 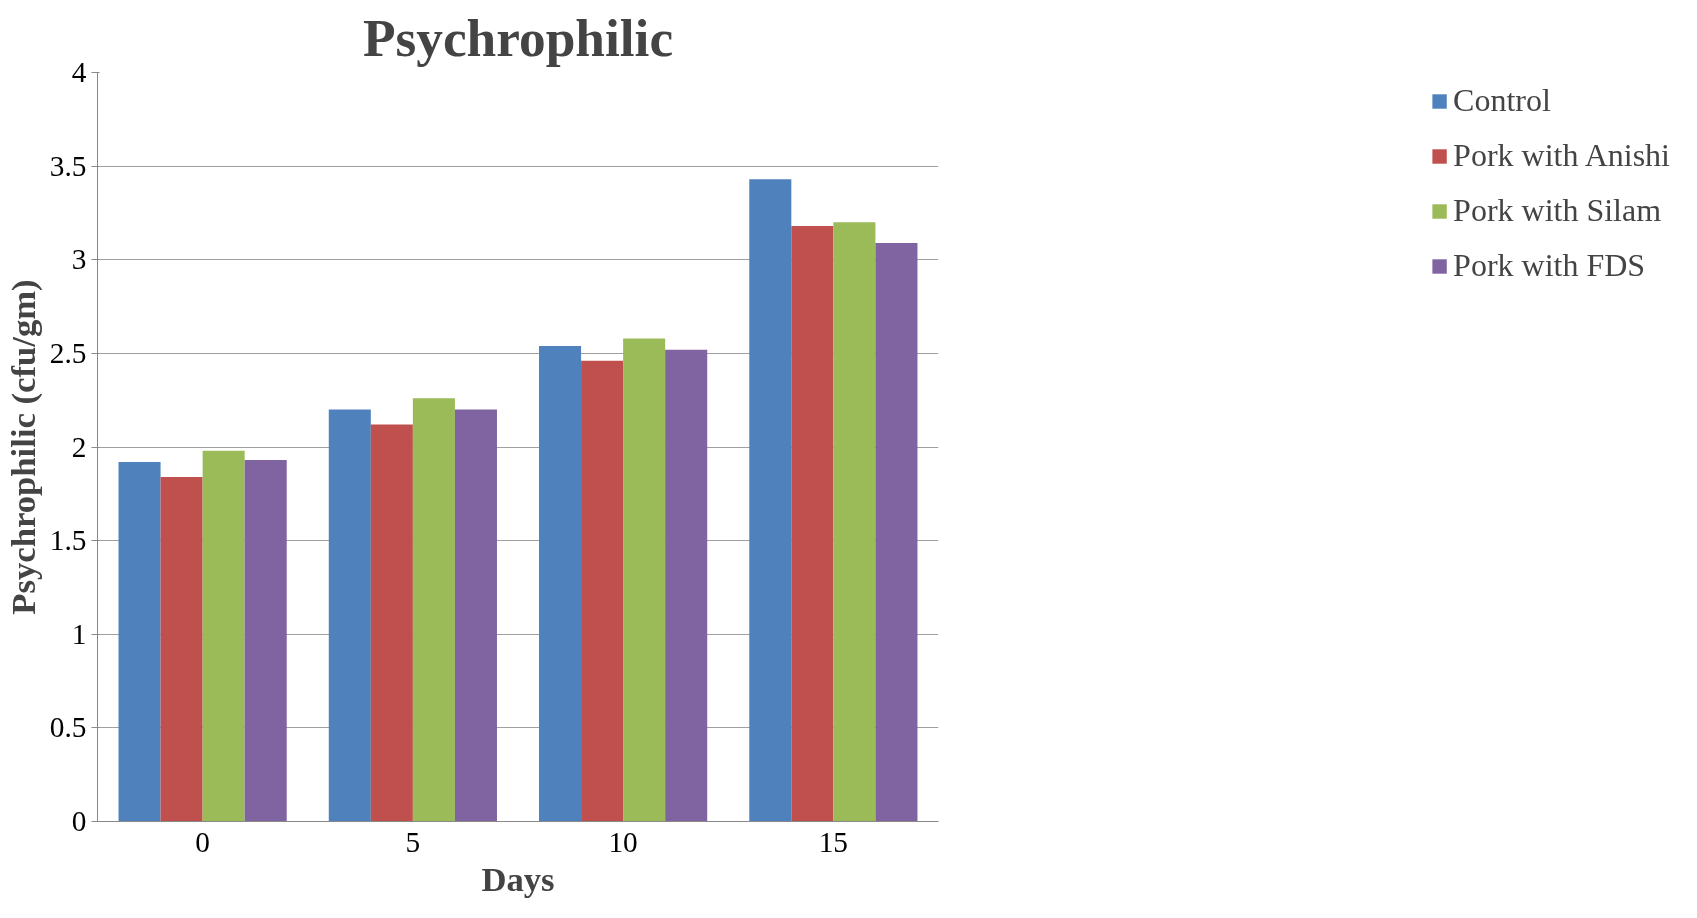 What do you see at coordinates (202, 841) in the screenshot?
I see `x-tick-label: 0` at bounding box center [202, 841].